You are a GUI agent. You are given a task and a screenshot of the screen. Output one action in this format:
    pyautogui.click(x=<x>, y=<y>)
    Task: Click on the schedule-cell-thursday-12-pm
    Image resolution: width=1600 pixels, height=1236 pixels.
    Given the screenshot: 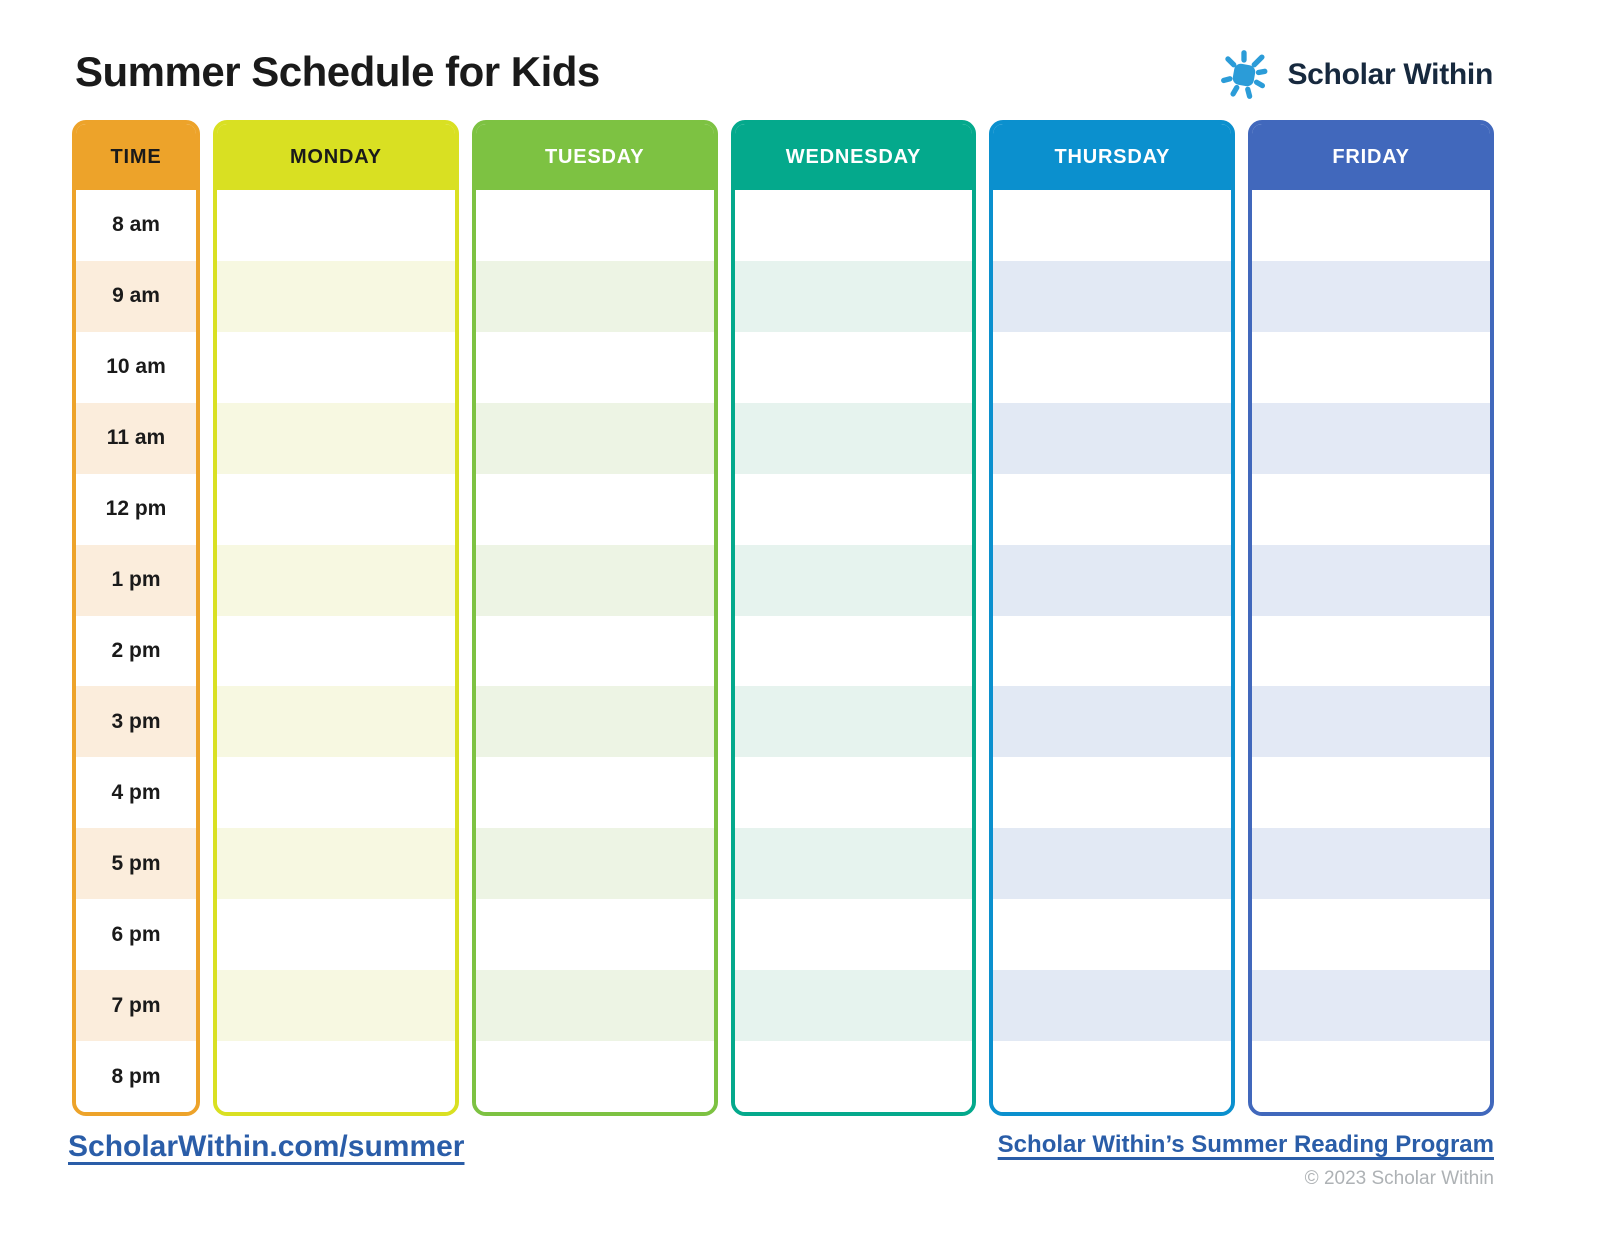 What is the action you would take?
    pyautogui.click(x=1112, y=509)
    